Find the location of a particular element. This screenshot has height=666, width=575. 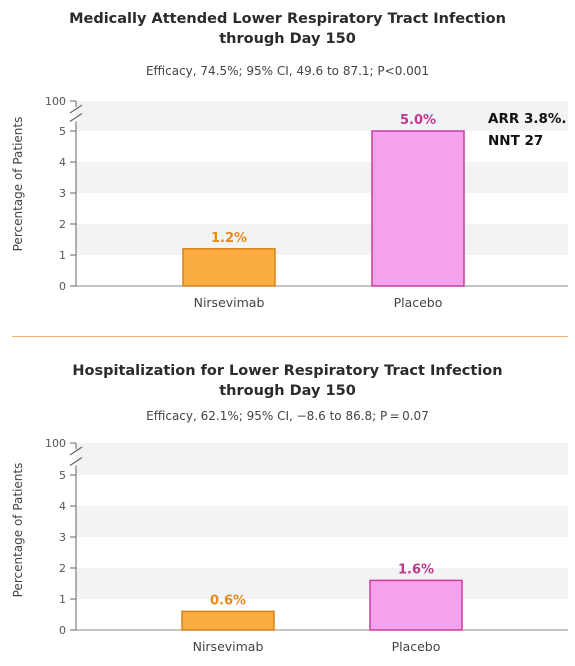

chart2-title-line2: through Day 150 is located at coordinates (287, 391).